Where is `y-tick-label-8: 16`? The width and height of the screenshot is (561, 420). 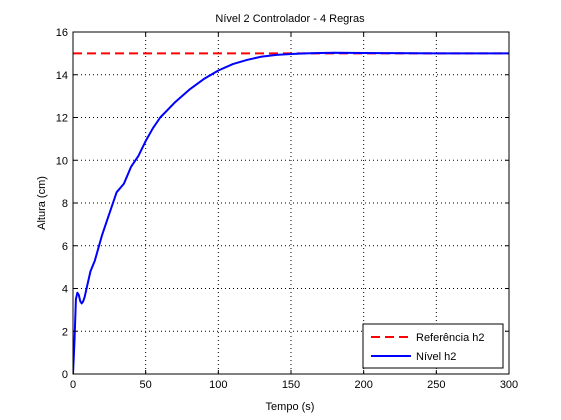
y-tick-label-8: 16 is located at coordinates (62, 33).